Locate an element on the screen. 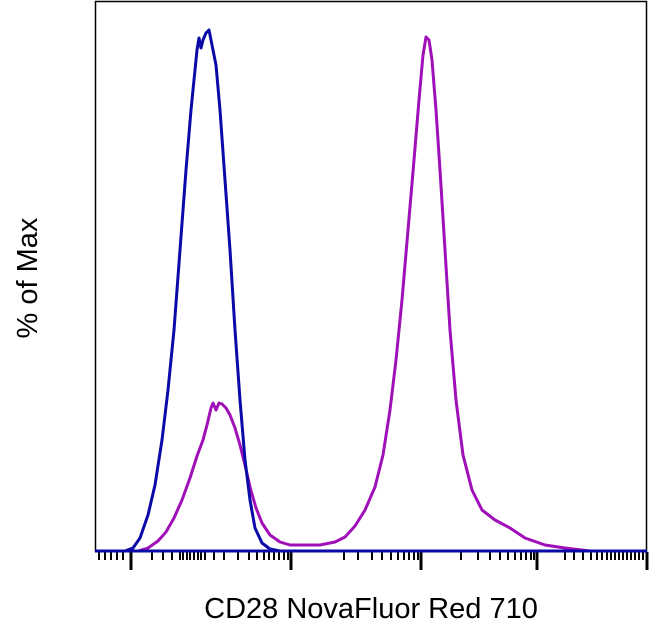 Image resolution: width=650 pixels, height=634 pixels. x-axis-ticks is located at coordinates (373, 561).